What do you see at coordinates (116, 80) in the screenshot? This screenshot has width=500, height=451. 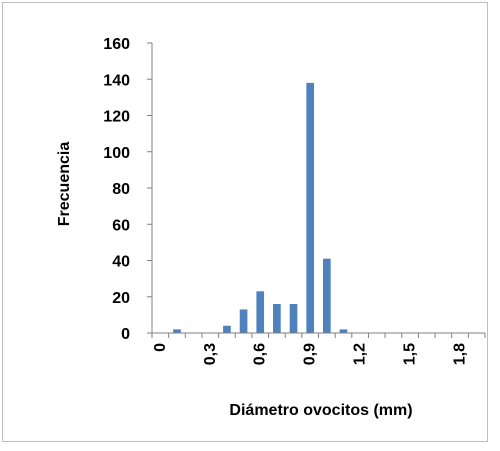 I see `y-tick-label: 140` at bounding box center [116, 80].